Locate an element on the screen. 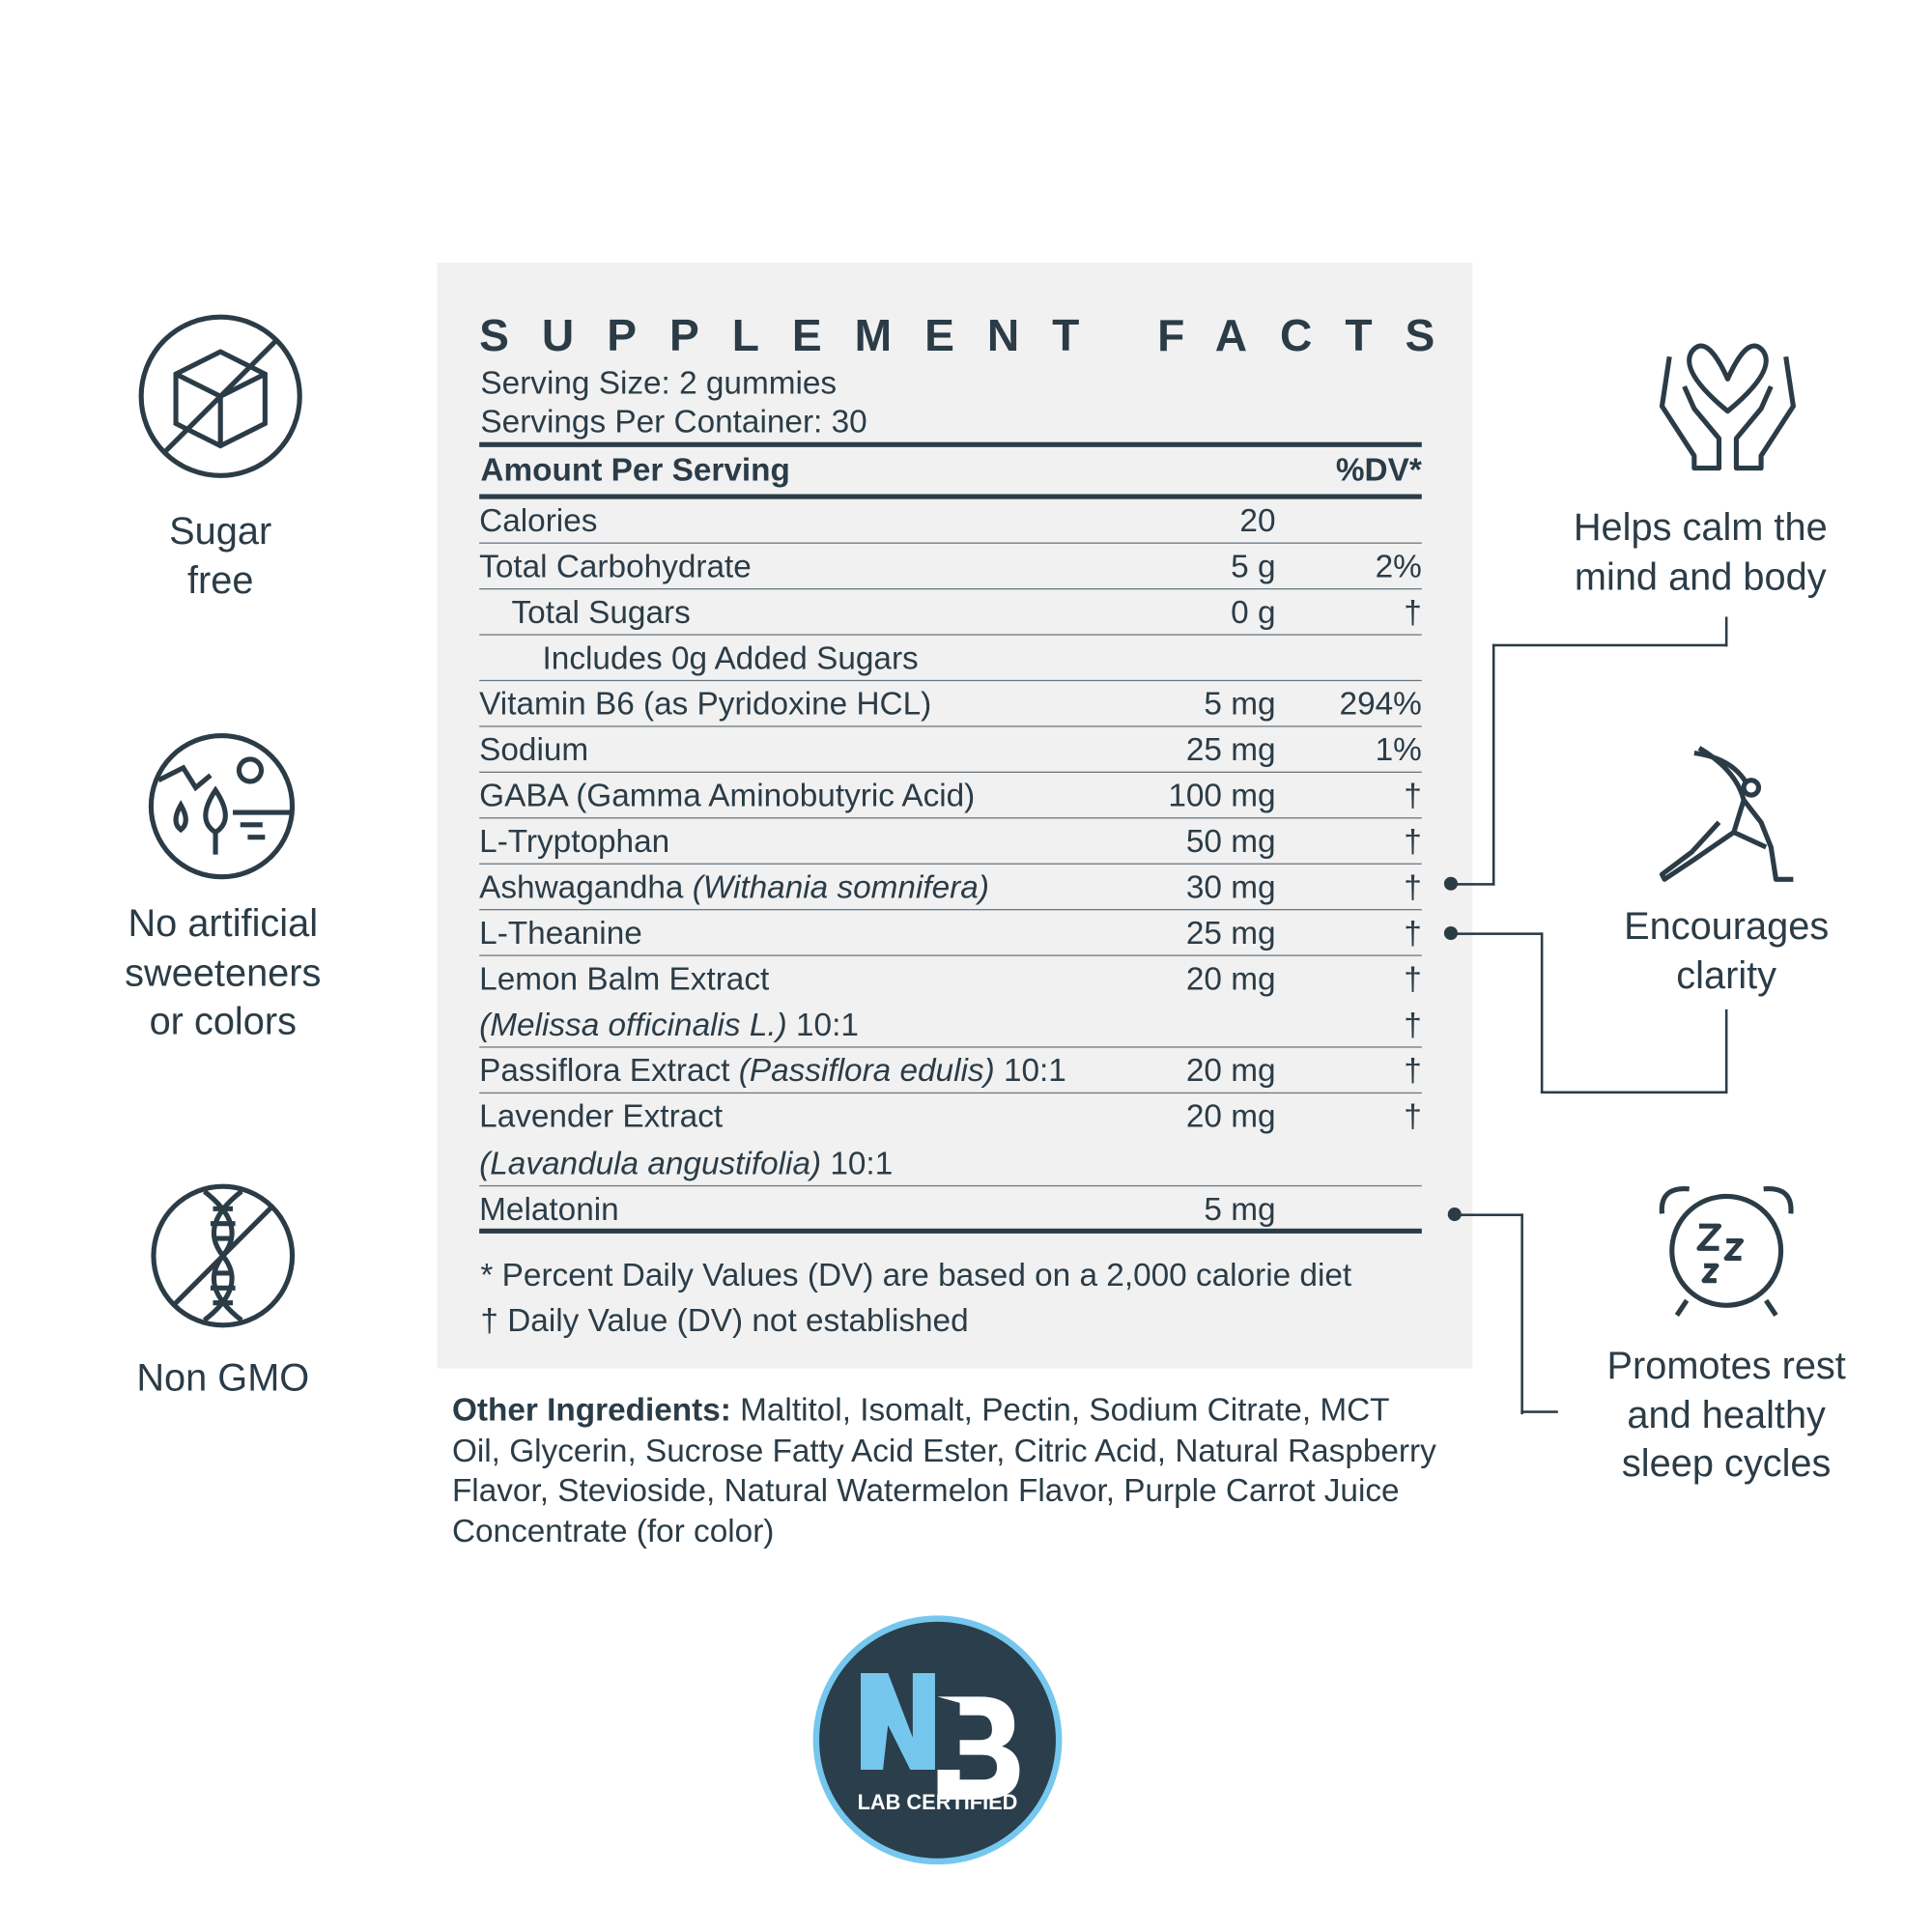 The width and height of the screenshot is (1932, 1932). table-row: Vitamin B6 (as Pyridoxine HCL) 5 mg 294% is located at coordinates (950, 704).